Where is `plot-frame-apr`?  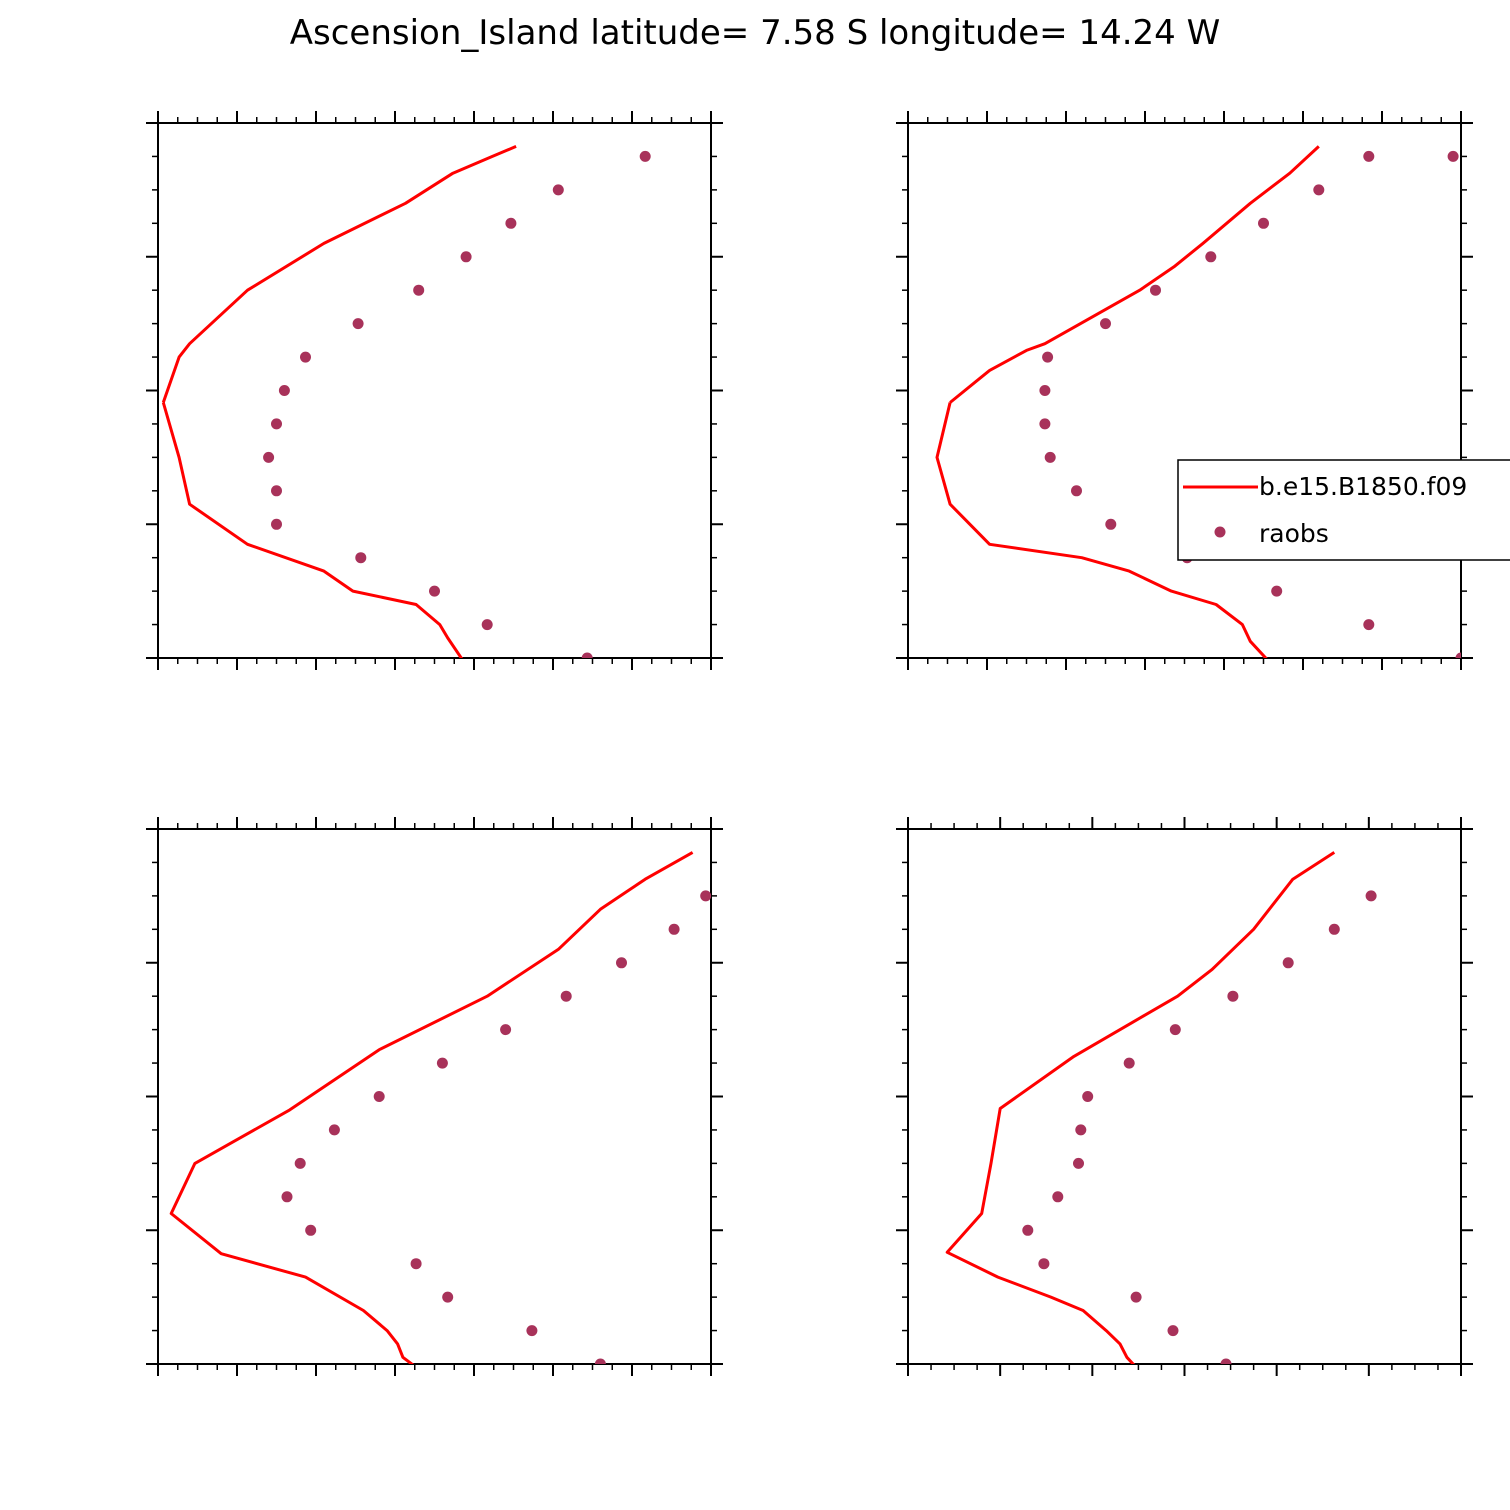
plot-frame-apr is located at coordinates (1184, 390).